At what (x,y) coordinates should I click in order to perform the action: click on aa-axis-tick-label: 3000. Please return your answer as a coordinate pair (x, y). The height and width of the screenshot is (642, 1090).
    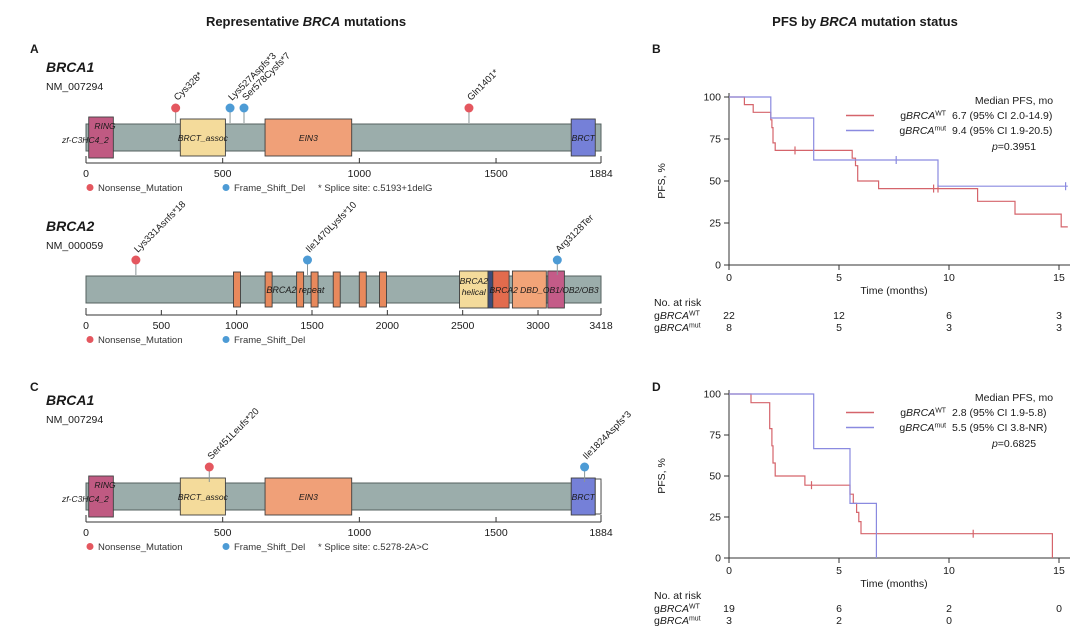
    Looking at the image, I should click on (538, 326).